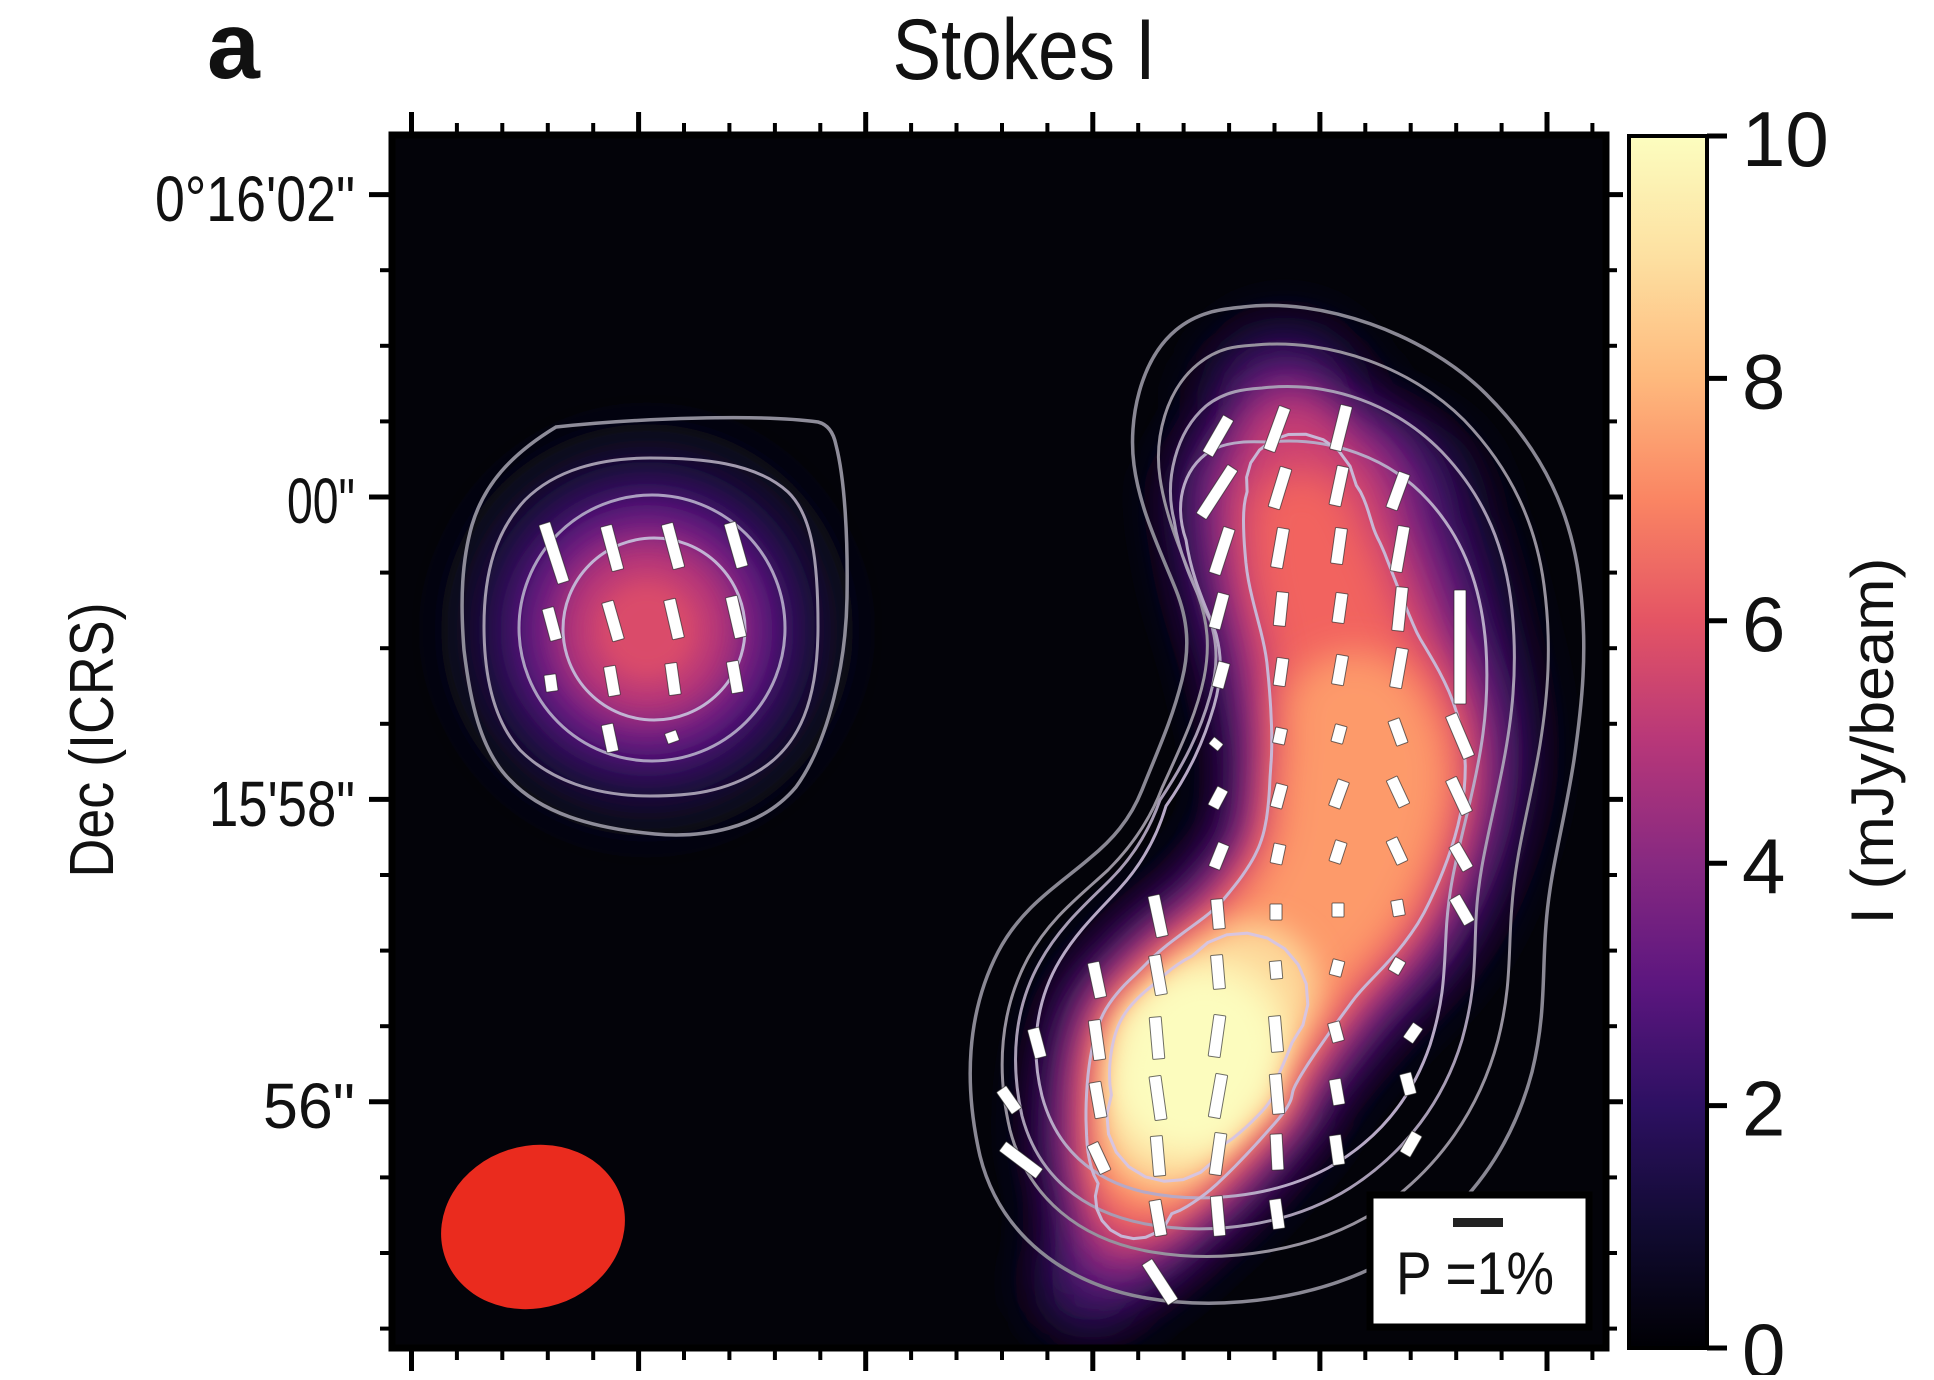  What do you see at coordinates (1763, 1109) in the screenshot?
I see `svg-text: 2` at bounding box center [1763, 1109].